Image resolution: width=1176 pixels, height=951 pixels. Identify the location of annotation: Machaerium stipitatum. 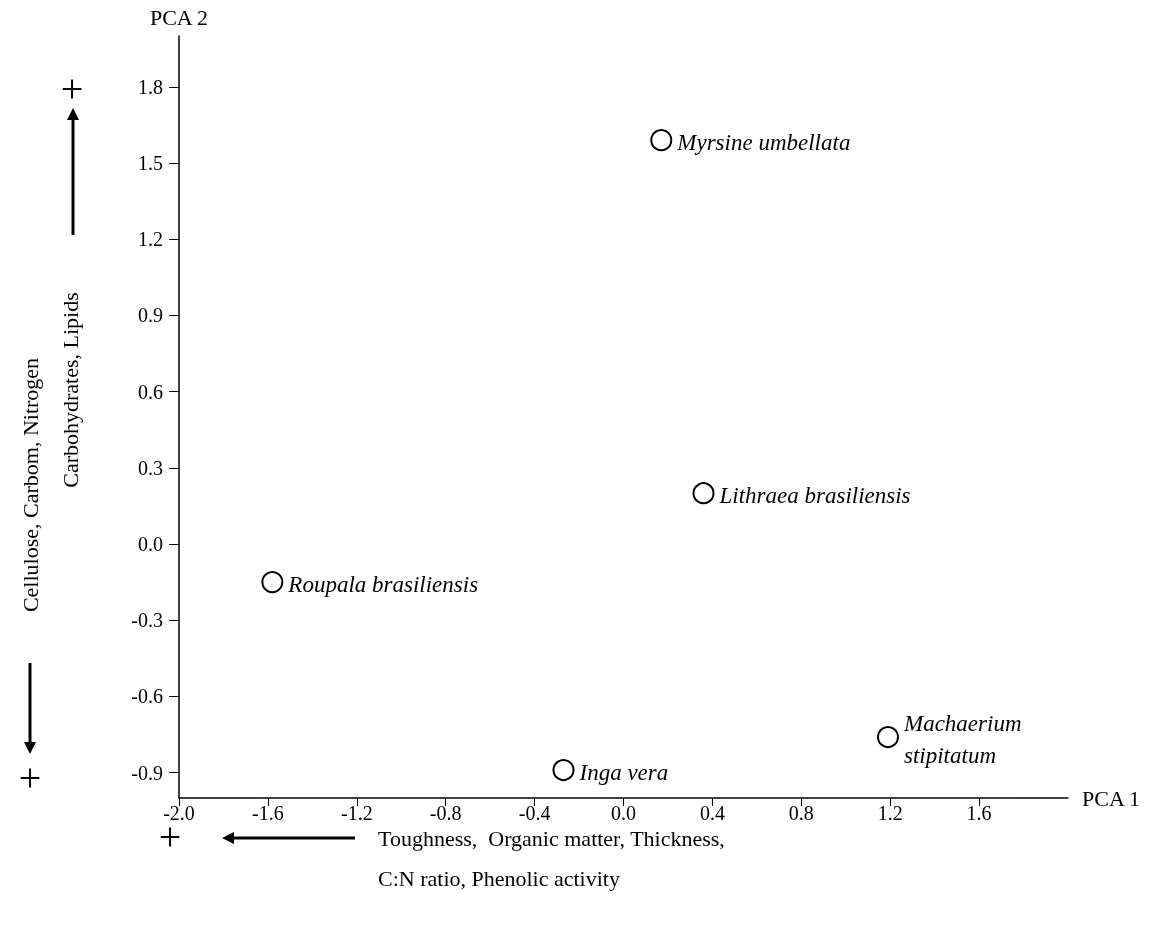
(962, 739).